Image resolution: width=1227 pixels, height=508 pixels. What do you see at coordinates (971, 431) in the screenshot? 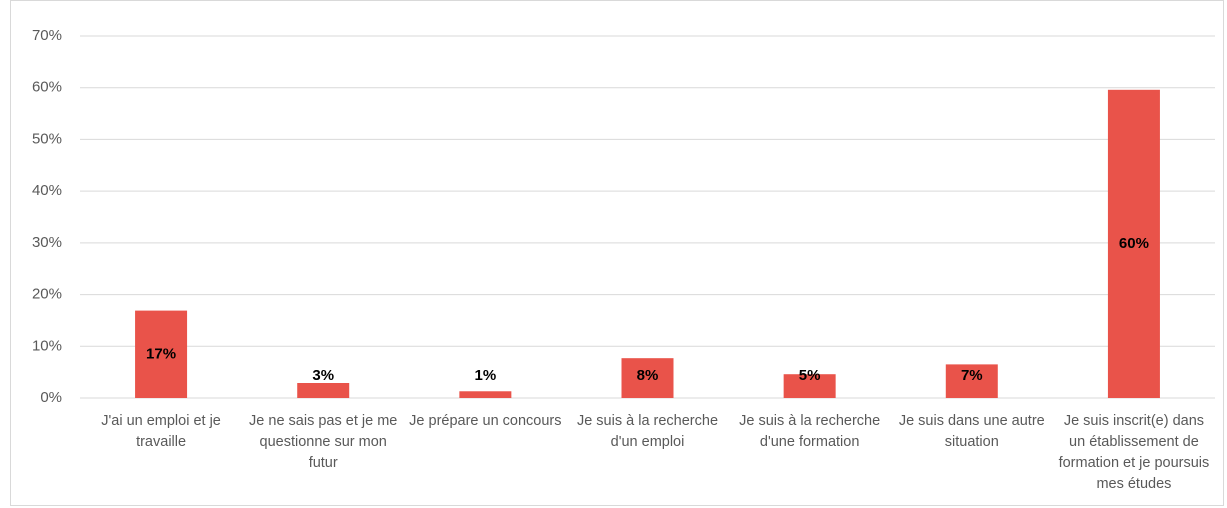
I see `x-tick-label: Je suis dans une autre situation` at bounding box center [971, 431].